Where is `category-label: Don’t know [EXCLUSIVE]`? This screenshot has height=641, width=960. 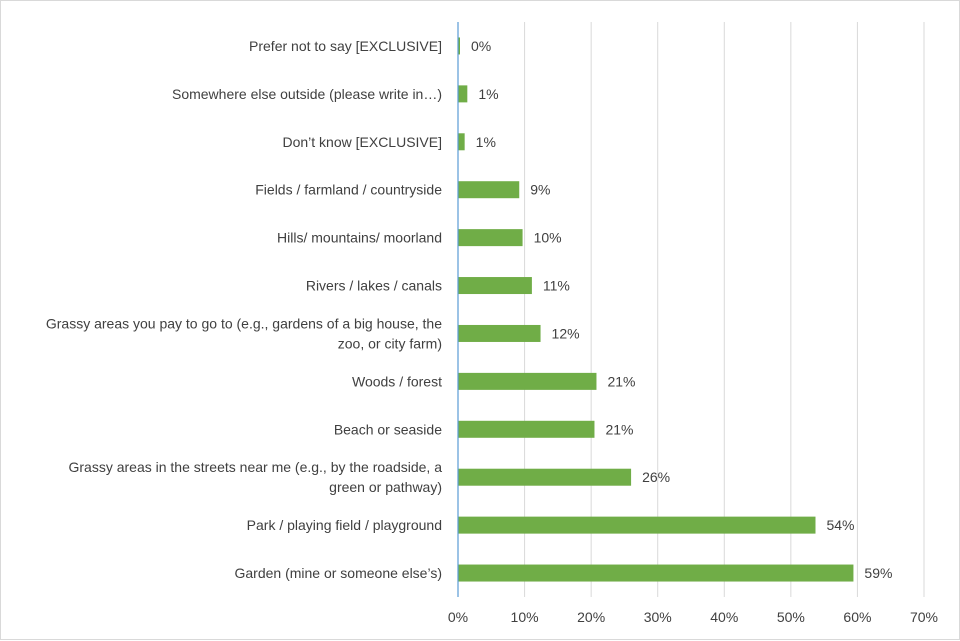 category-label: Don’t know [EXCLUSIVE] is located at coordinates (362, 142).